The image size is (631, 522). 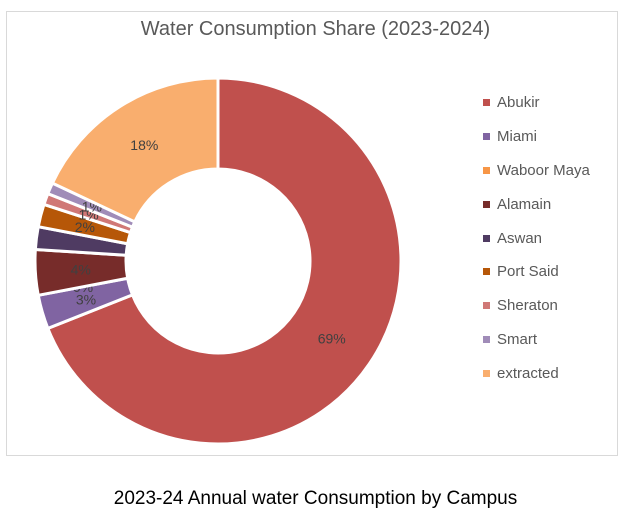 I want to click on legend-item-miami: Miami, so click(x=536, y=137).